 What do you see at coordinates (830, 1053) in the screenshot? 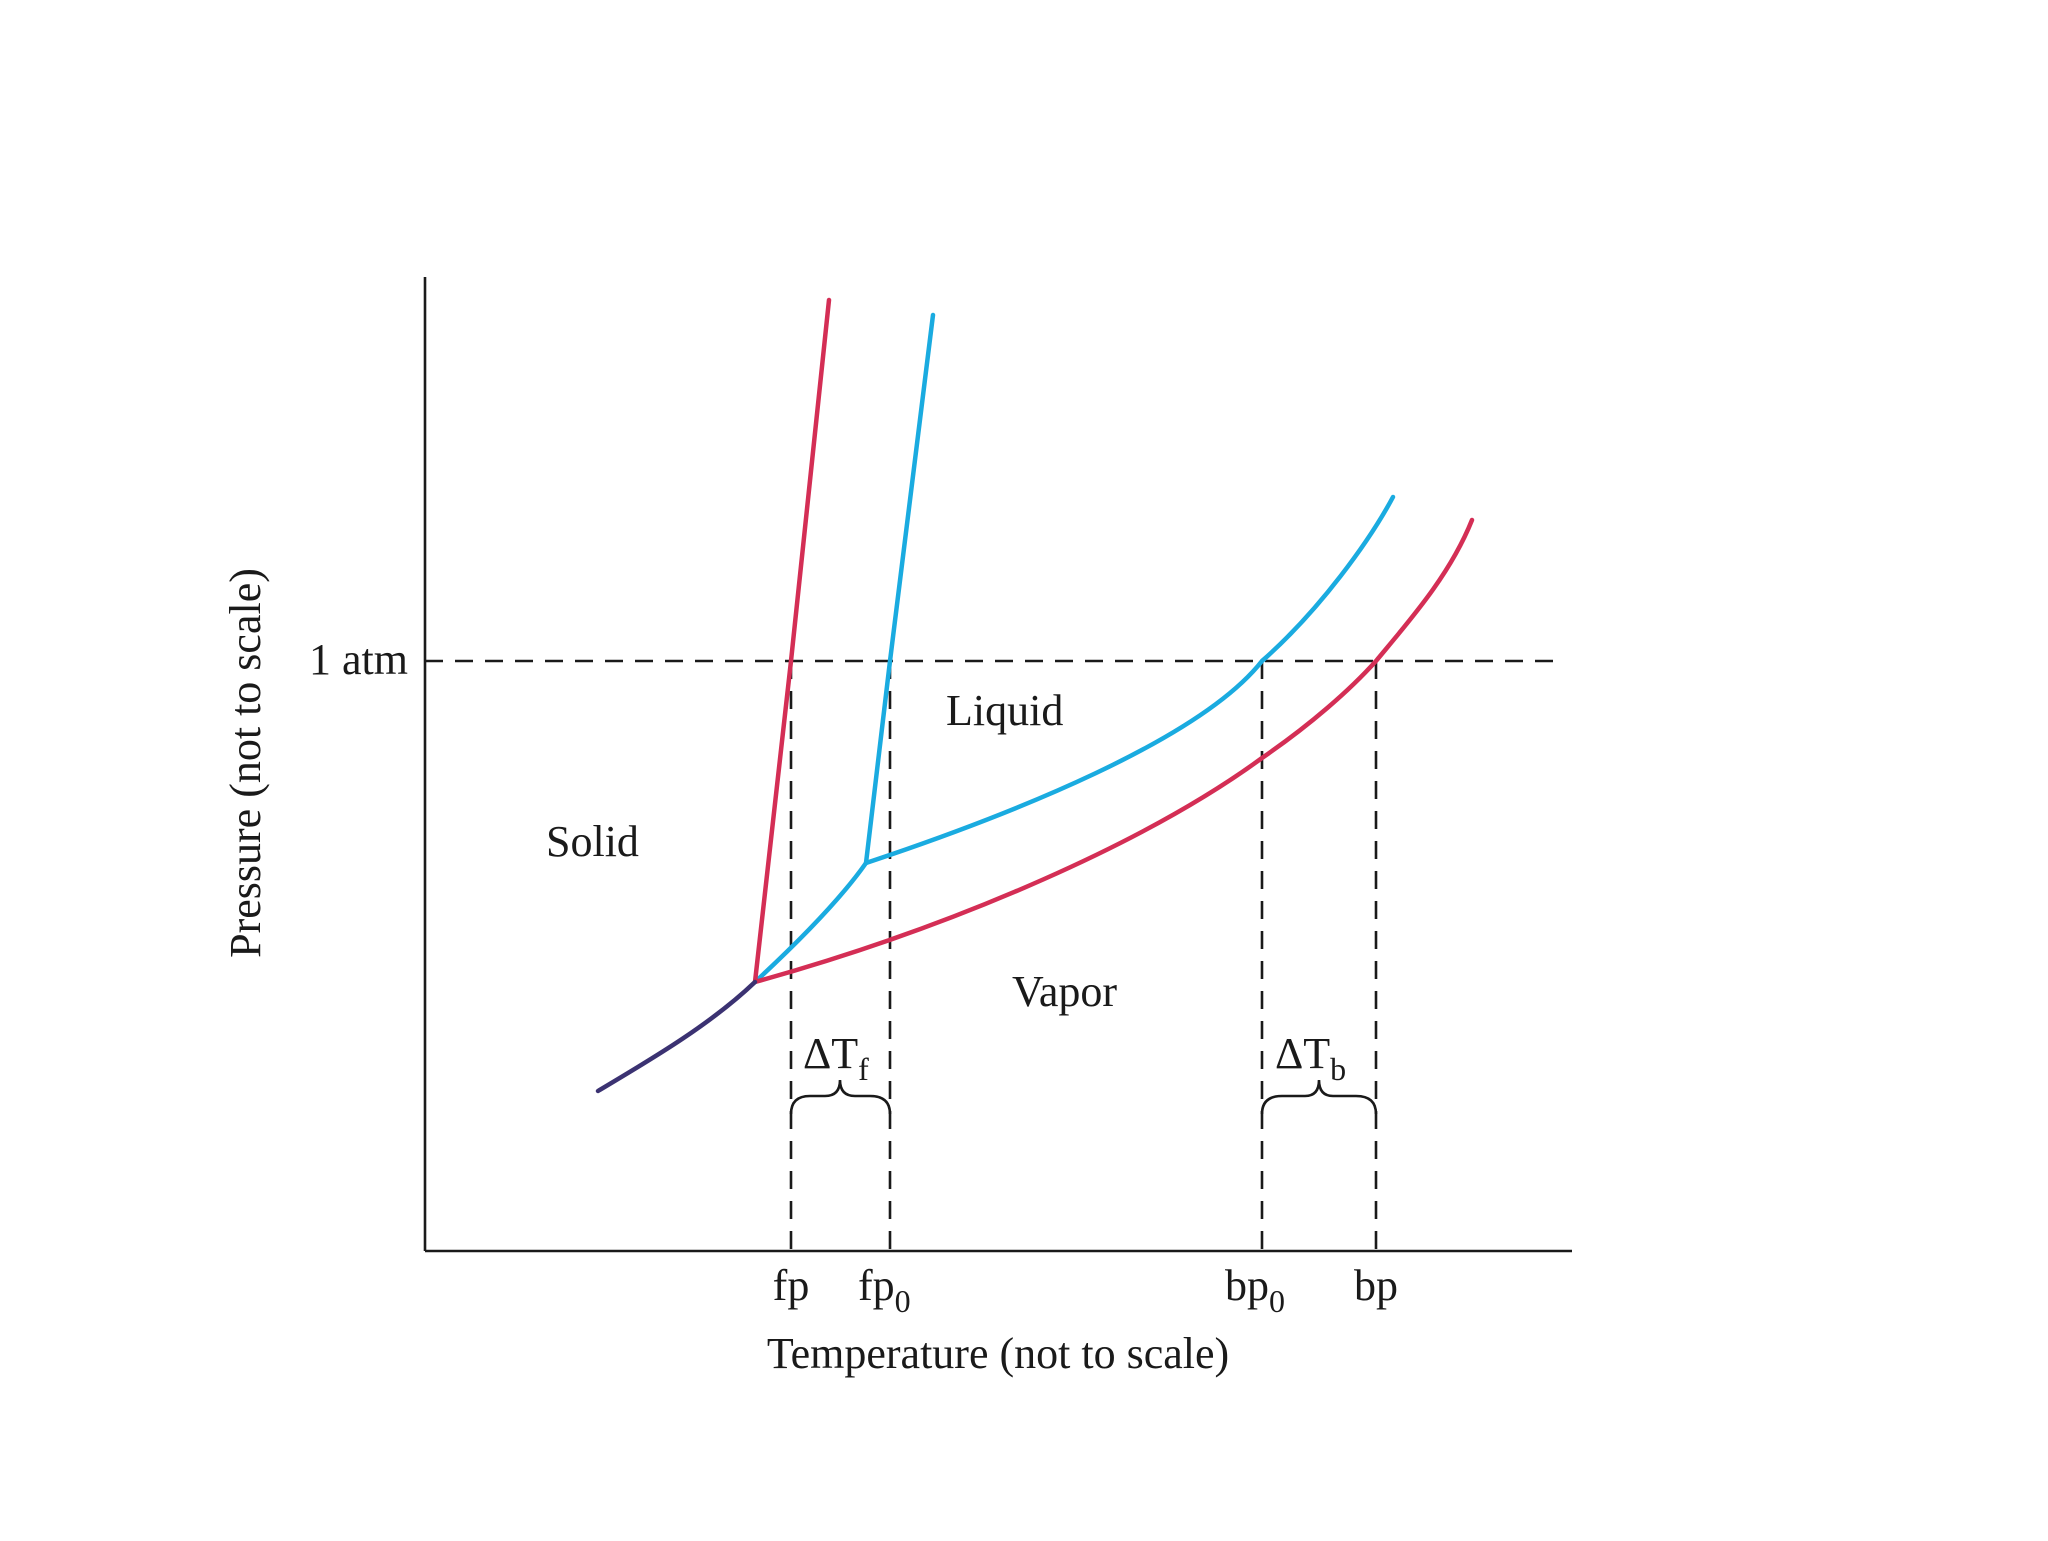
I see `delta-tf-symbol: ΔT` at bounding box center [830, 1053].